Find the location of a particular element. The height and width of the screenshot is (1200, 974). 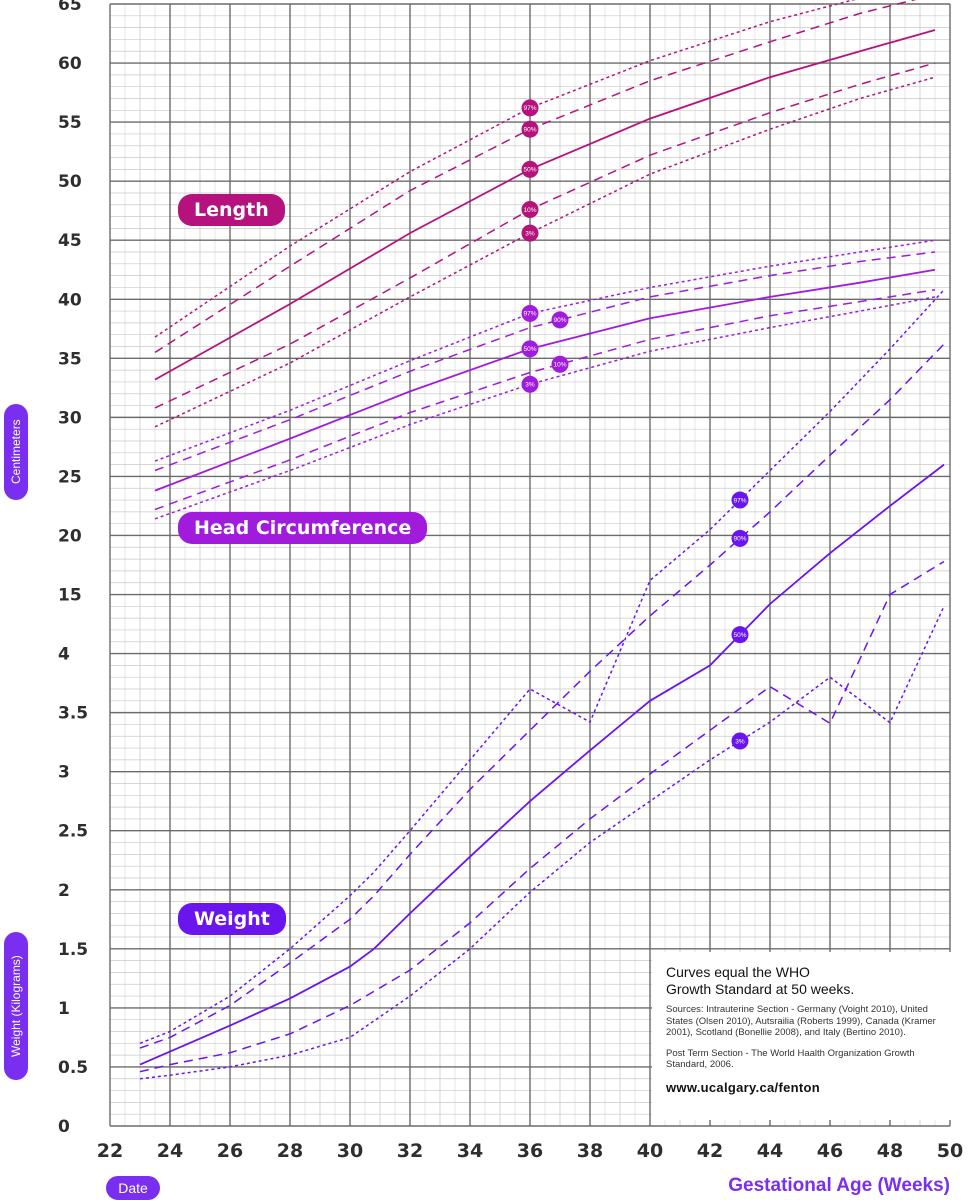

x-axis-ticks: 22 24 26 28 30 32 34 36 38 40 42 44 46 48 50 is located at coordinates (530, 1151).